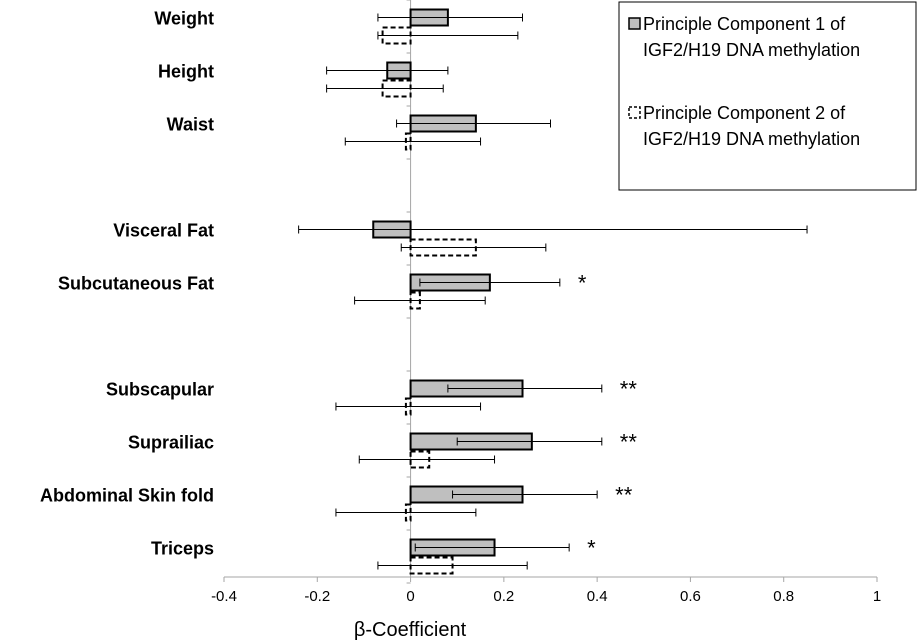 The width and height of the screenshot is (919, 644). Describe the element at coordinates (127, 496) in the screenshot. I see `category-label-abdominal-skin-fold: Abdominal Skin fold` at that location.